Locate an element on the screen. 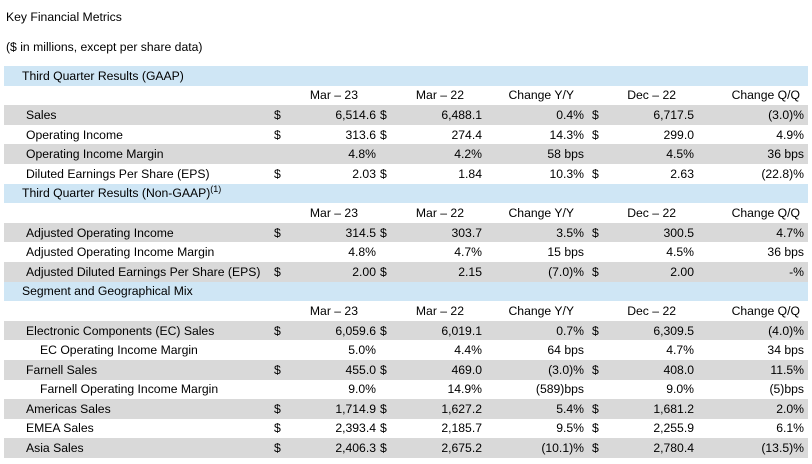 This screenshot has height=464, width=812. value-change-qq: (5)bps is located at coordinates (787, 389).